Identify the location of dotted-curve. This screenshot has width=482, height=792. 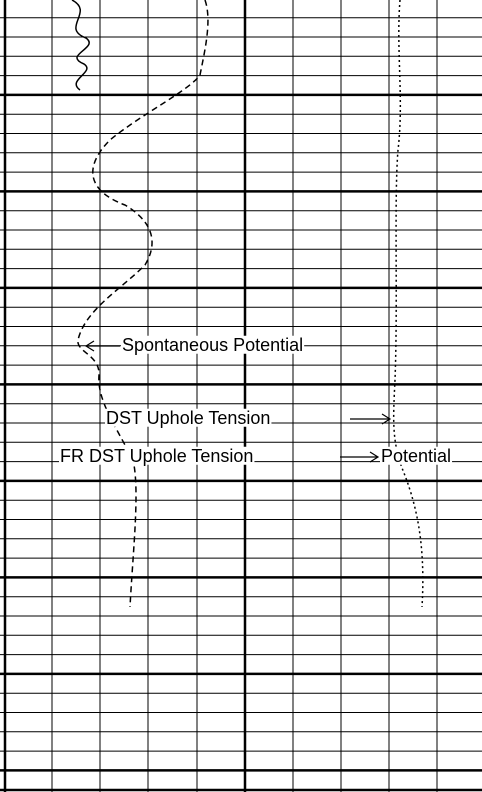
(408, 304).